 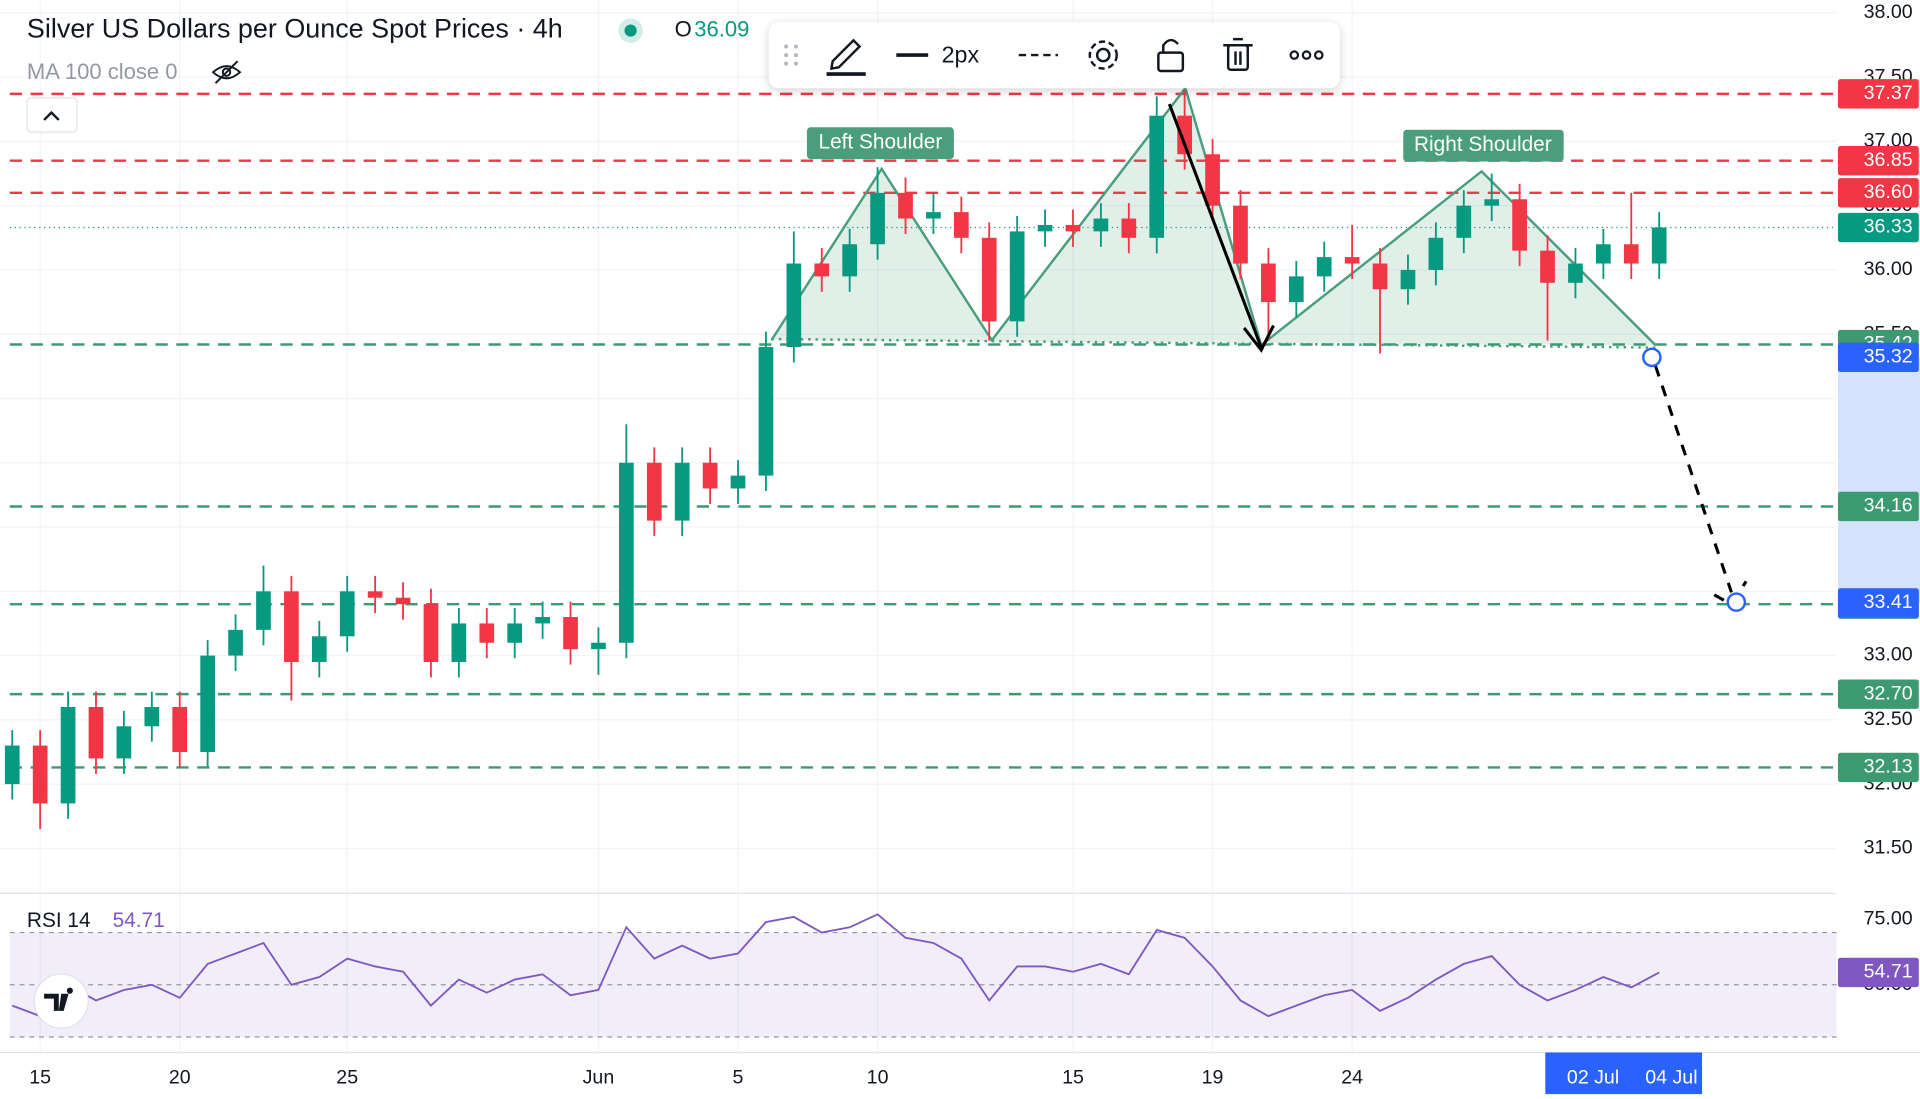 I want to click on annotation: Left Shoulder, so click(x=881, y=142).